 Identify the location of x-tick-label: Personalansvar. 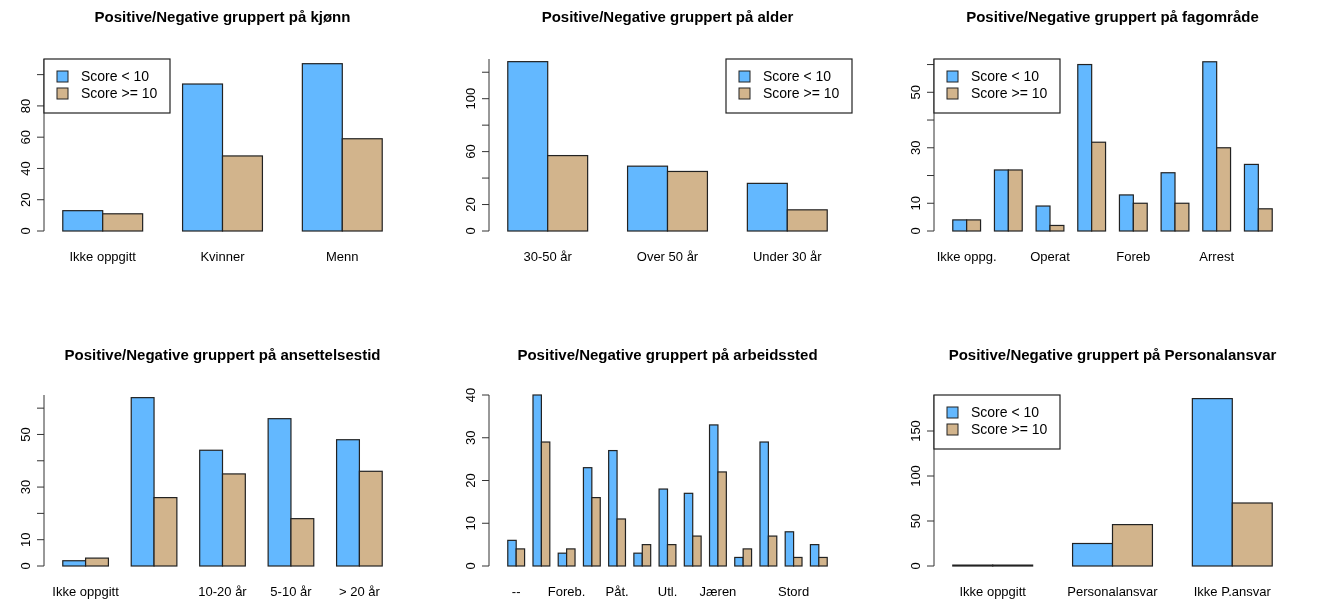
(1113, 591).